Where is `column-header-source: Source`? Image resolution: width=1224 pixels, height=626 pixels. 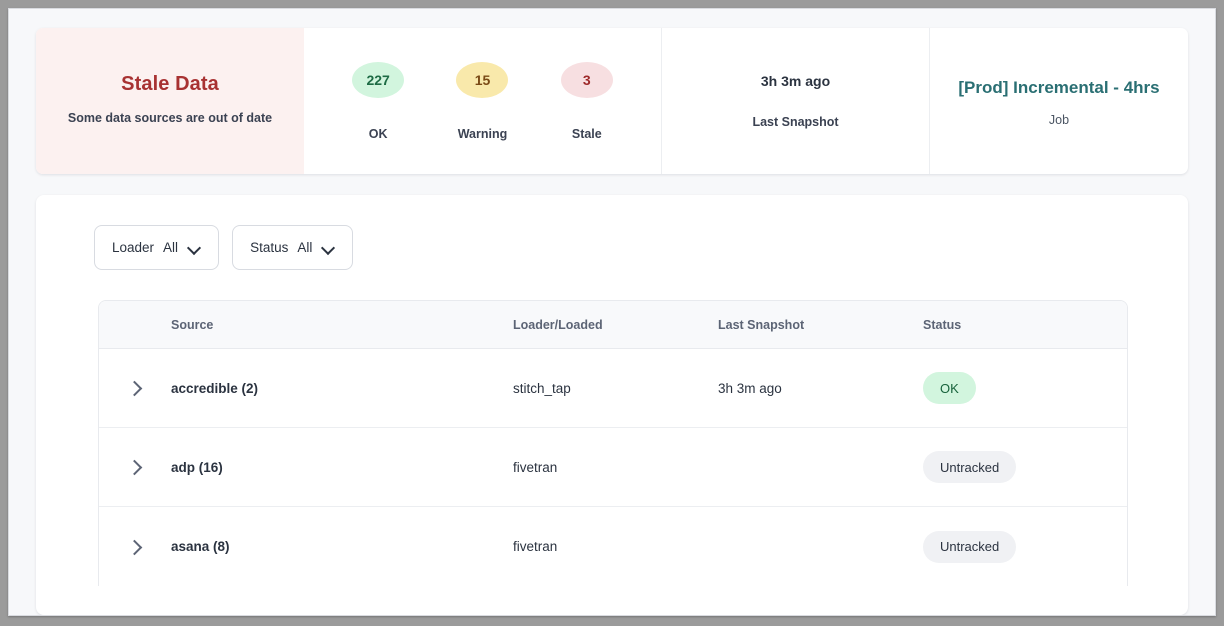 column-header-source: Source is located at coordinates (192, 324).